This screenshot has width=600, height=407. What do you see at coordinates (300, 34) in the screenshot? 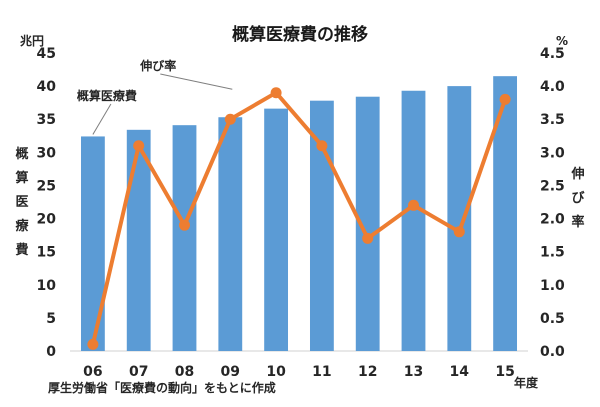
I see `chart-title: 概算医療費の推移` at bounding box center [300, 34].